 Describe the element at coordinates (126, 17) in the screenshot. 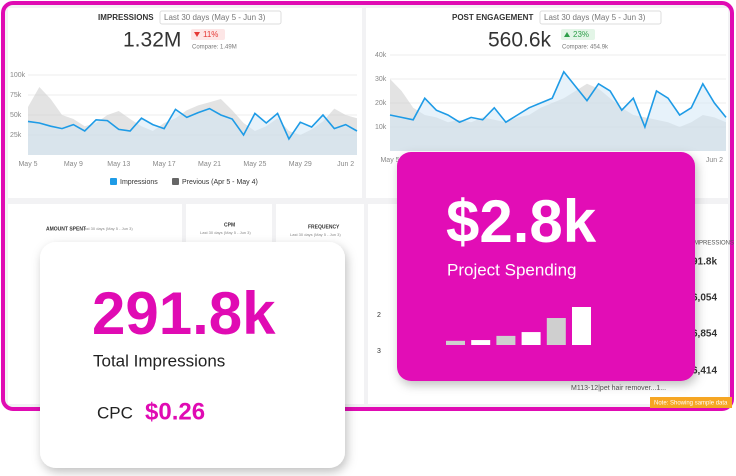

I see `widget-title: IMPRESSIONS` at that location.